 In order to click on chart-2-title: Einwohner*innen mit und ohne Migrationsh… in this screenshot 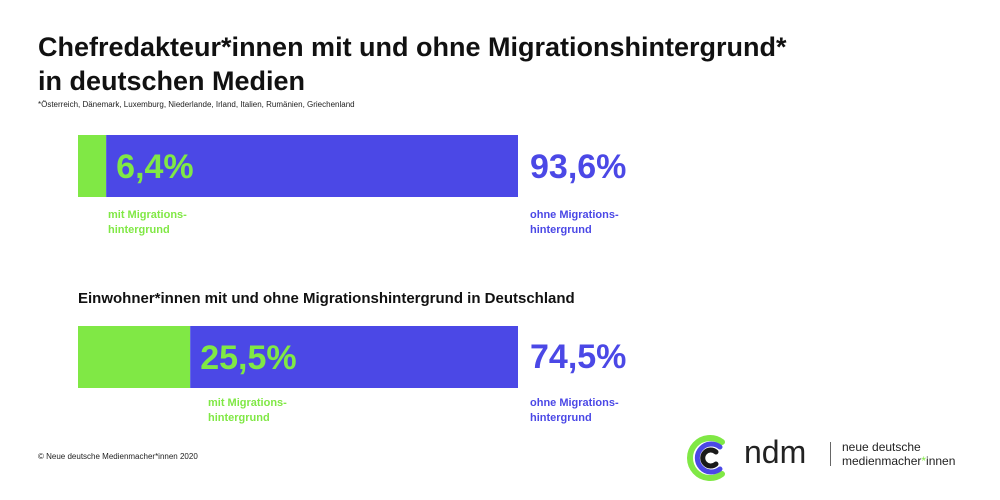, I will do `click(326, 298)`.